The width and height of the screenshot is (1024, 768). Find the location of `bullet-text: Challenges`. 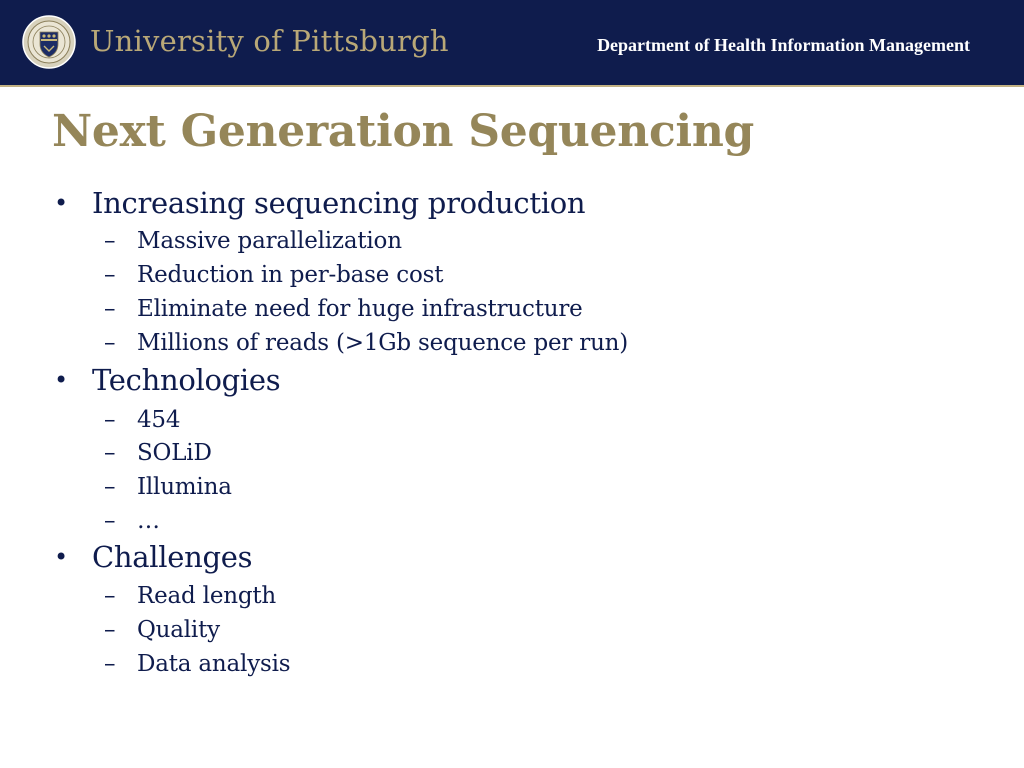

bullet-text: Challenges is located at coordinates (172, 557).